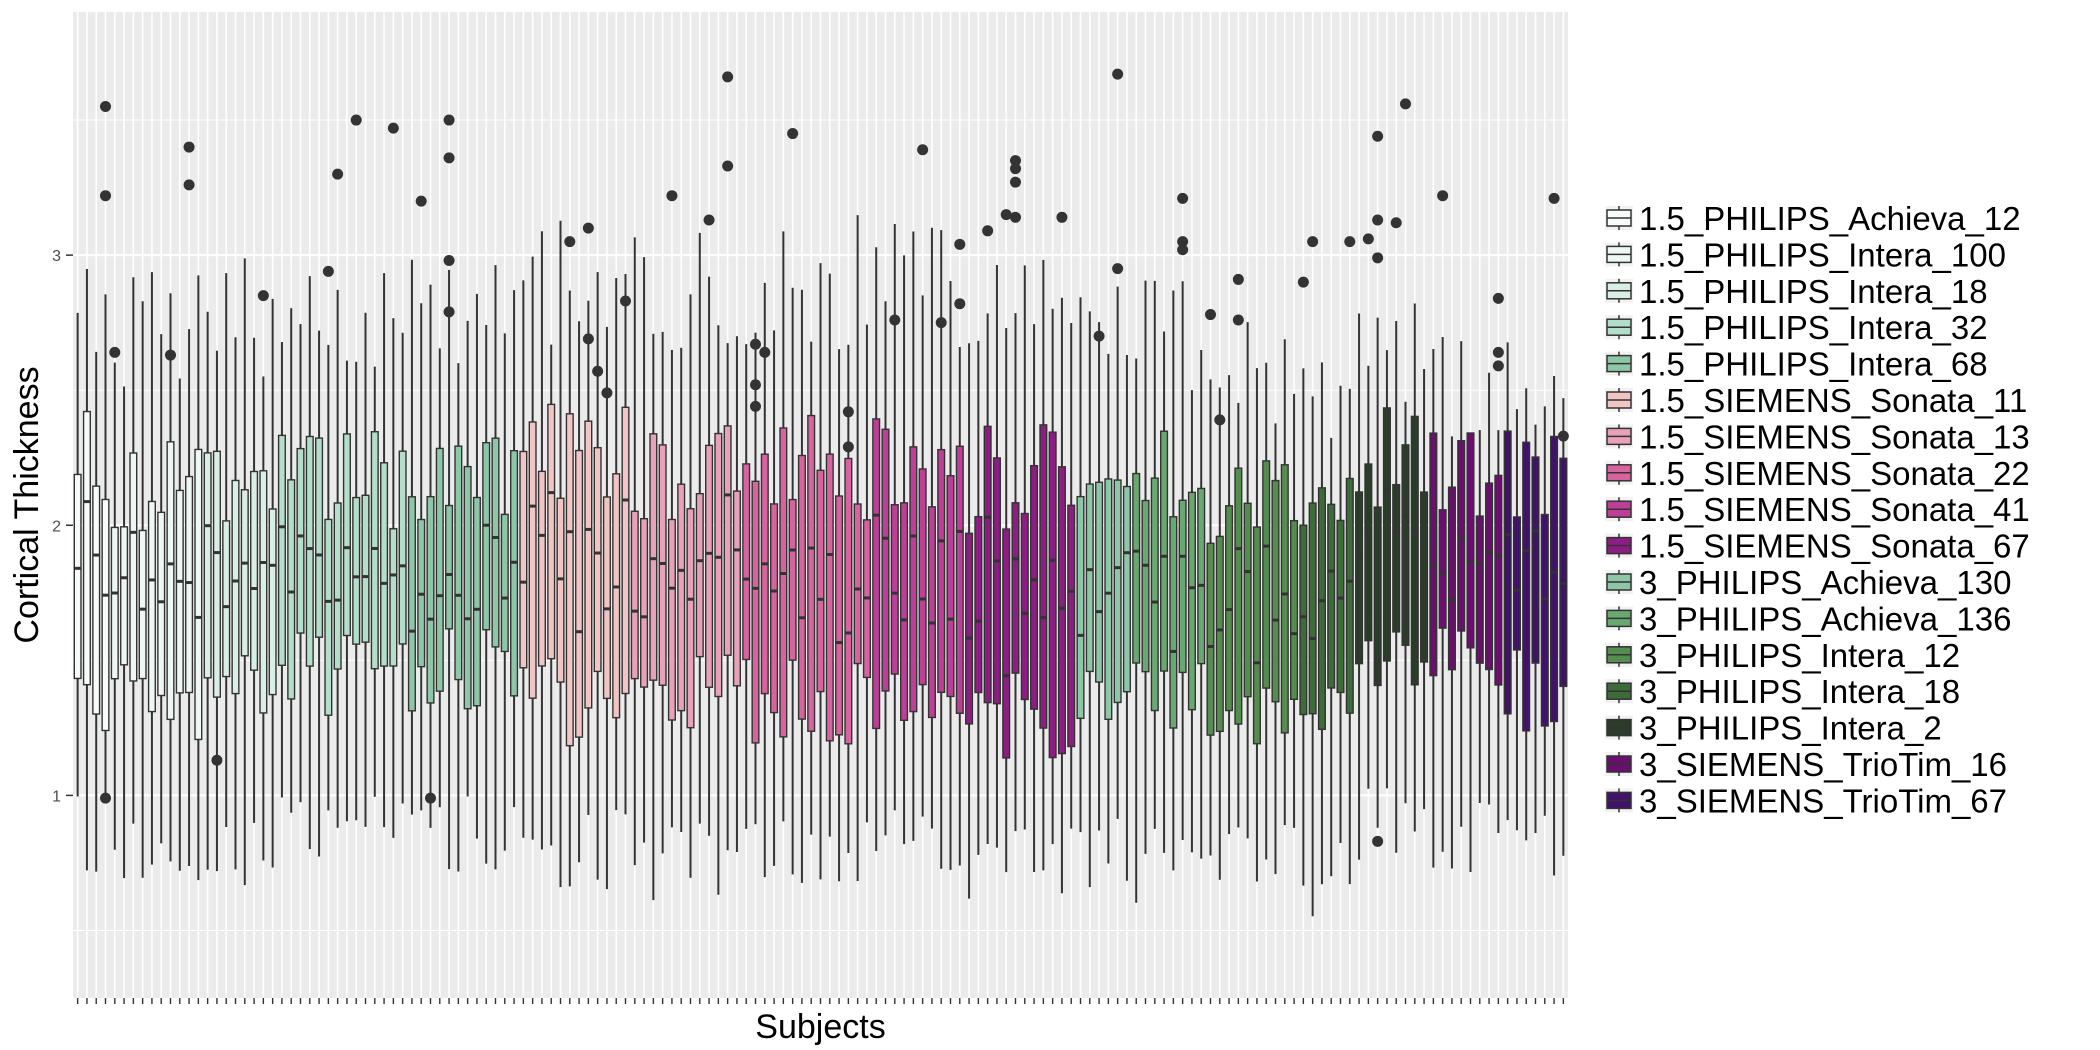 This screenshot has height=1050, width=2100. What do you see at coordinates (27, 504) in the screenshot?
I see `y-axis-title: Cortical Thickness` at bounding box center [27, 504].